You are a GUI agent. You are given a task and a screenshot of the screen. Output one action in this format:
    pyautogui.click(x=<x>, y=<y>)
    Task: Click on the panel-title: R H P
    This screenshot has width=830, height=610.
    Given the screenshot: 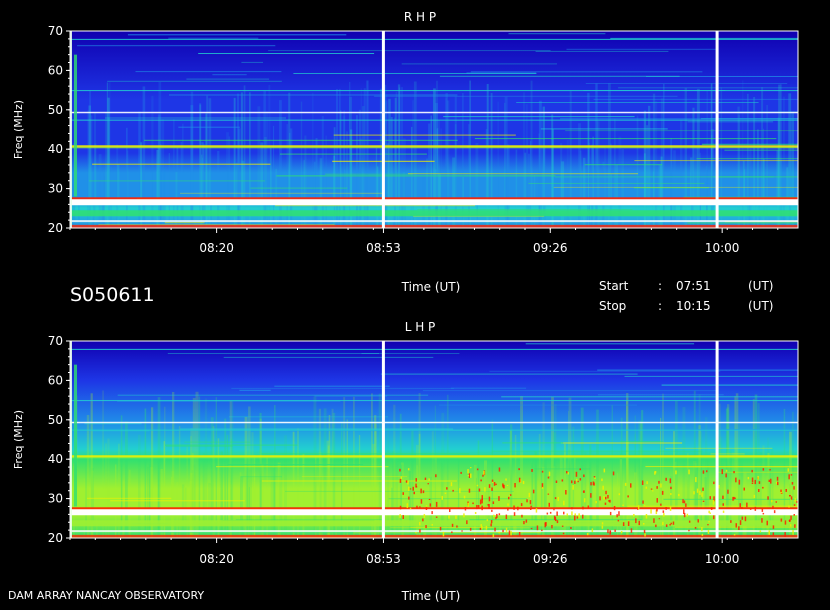 What is the action you would take?
    pyautogui.click(x=420, y=17)
    